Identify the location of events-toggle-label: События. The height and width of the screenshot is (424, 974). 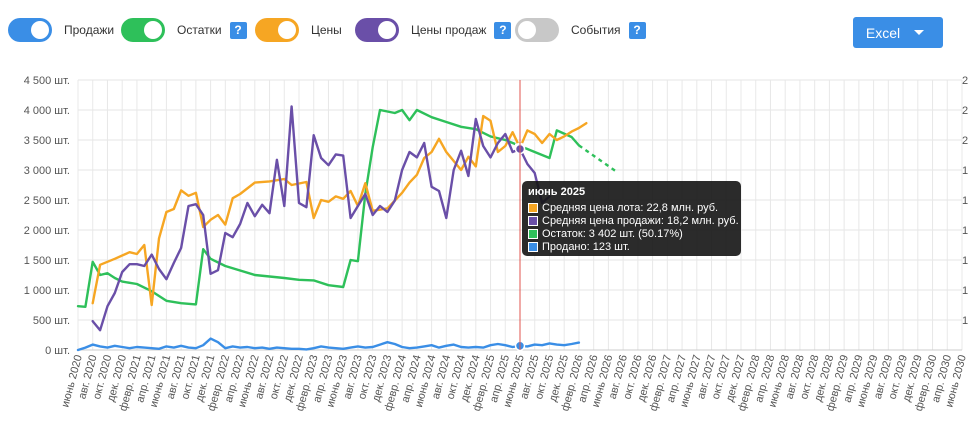
(596, 30).